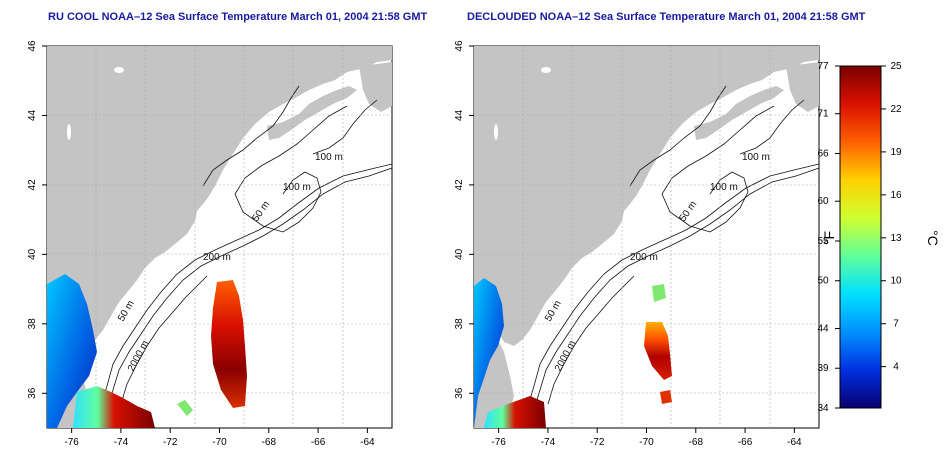  I want to click on colorbar-f-tick-label: 50, so click(823, 281).